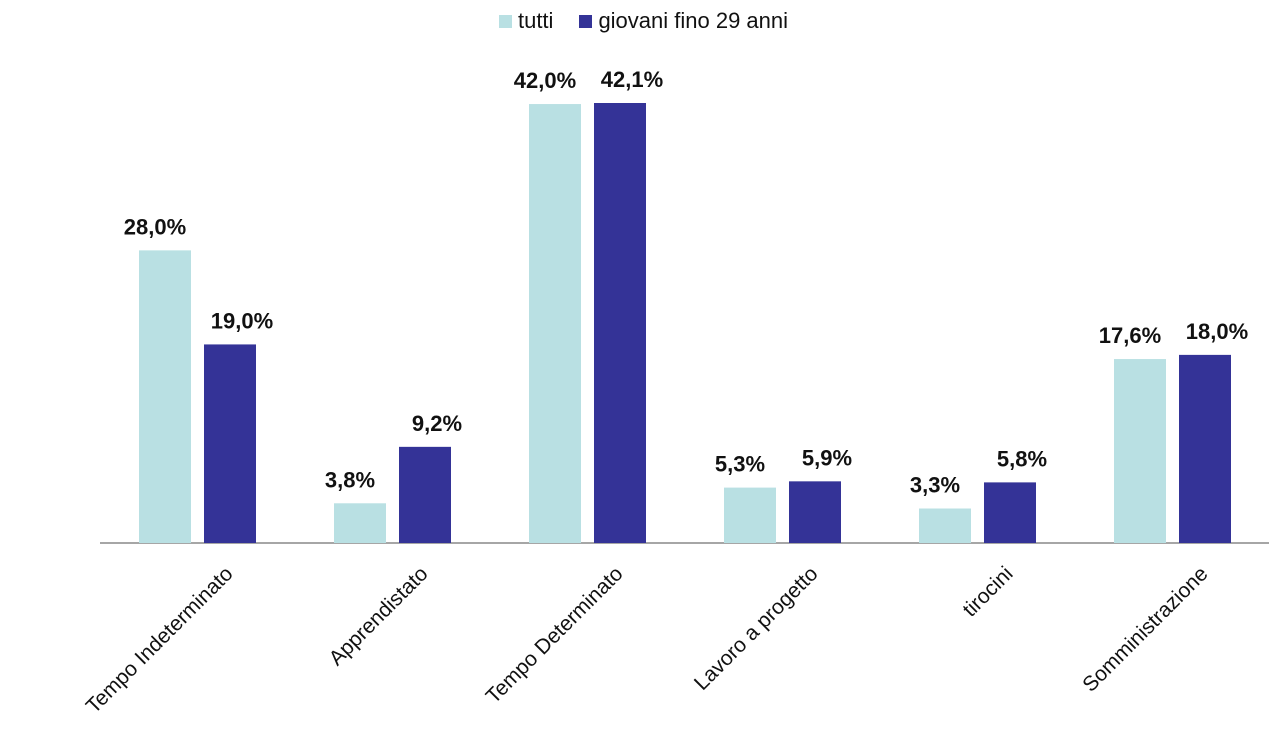  I want to click on data-label-apprendistato-giovani-fino-29-anni: 9,2%, so click(437, 423).